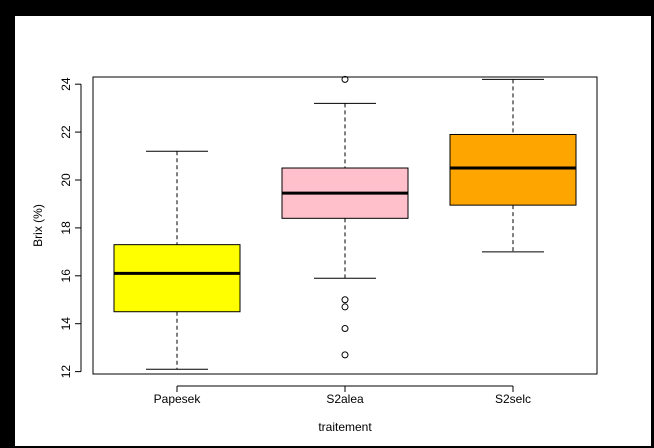  I want to click on box-S2alea, so click(345, 217).